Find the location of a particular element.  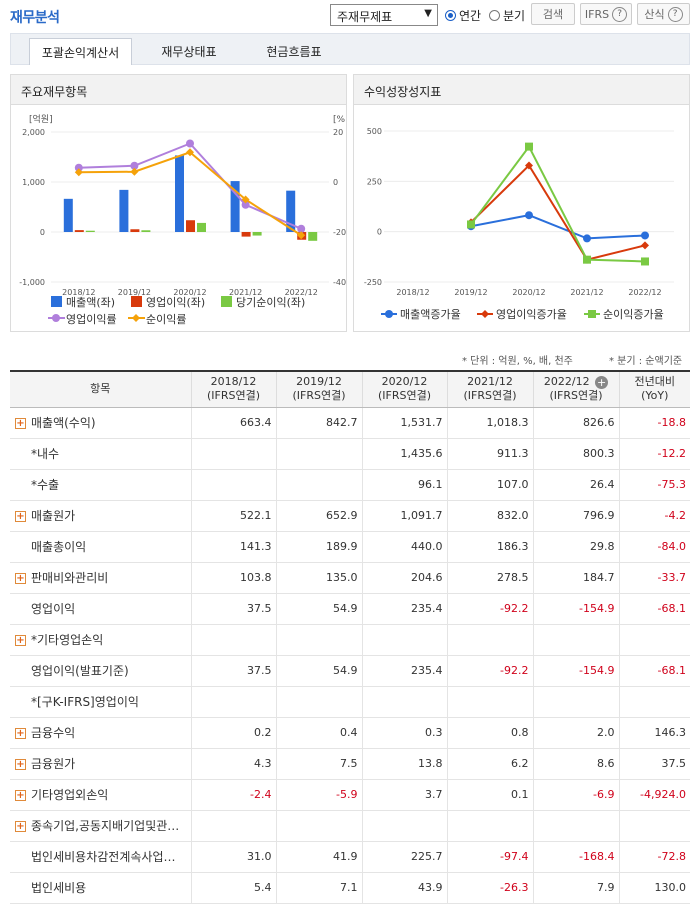

row-label: 기타영업외손익 is located at coordinates (70, 795).